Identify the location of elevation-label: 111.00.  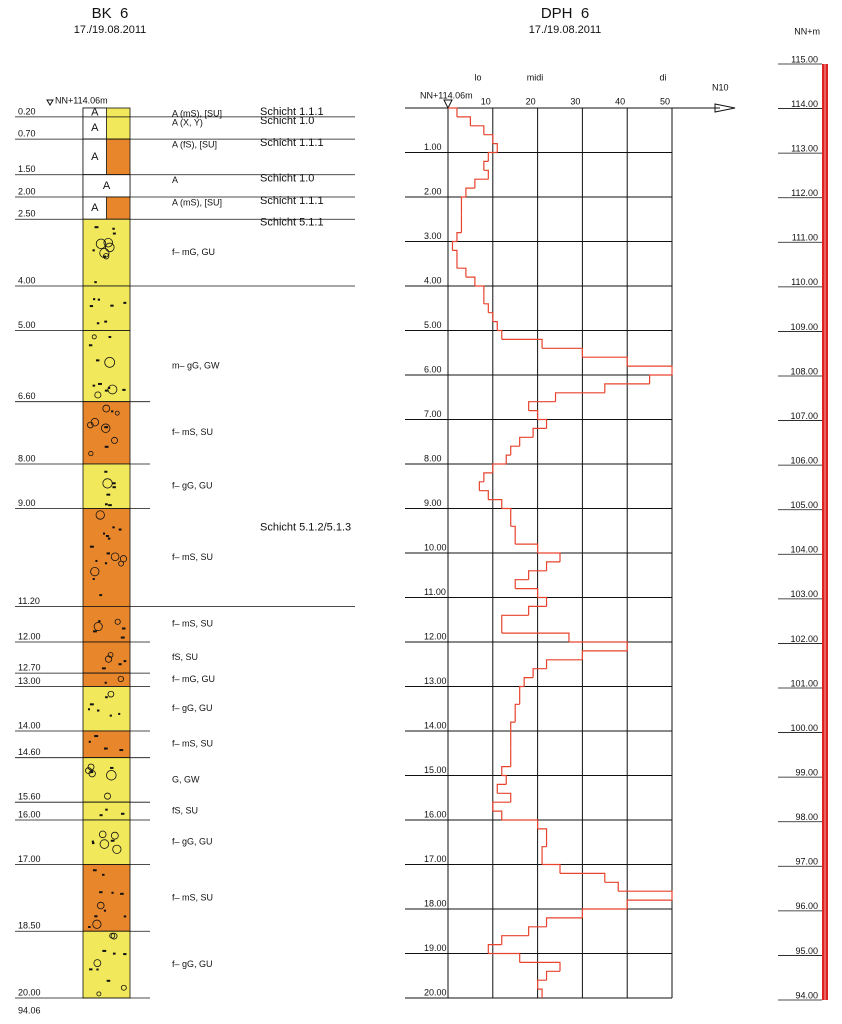
(805, 238).